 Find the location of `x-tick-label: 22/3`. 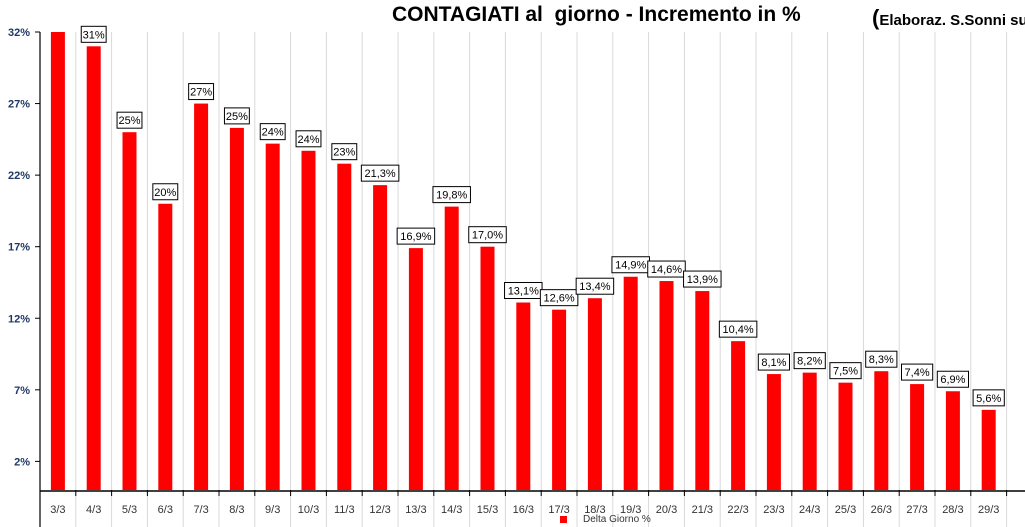

x-tick-label: 22/3 is located at coordinates (737, 510).